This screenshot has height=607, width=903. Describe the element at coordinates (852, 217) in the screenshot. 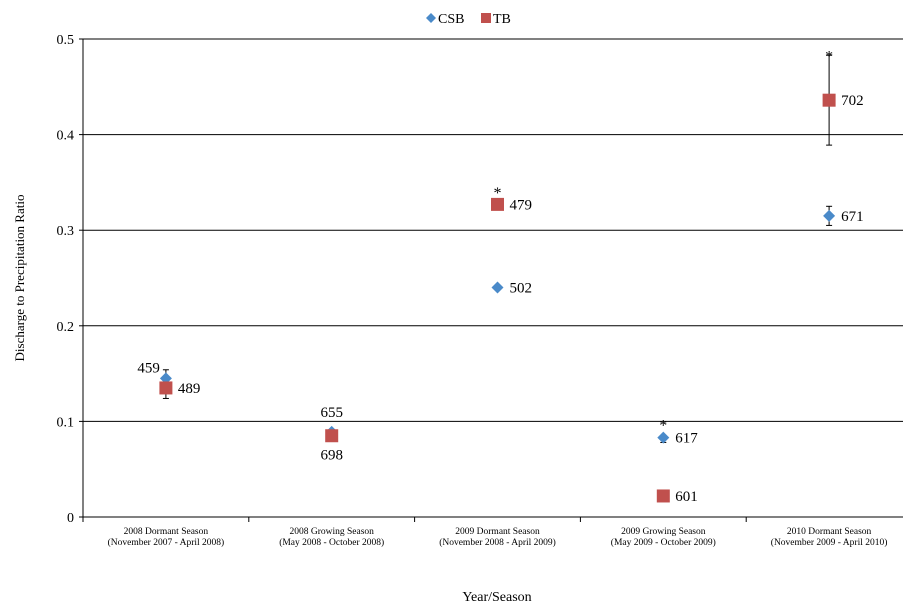

I see `point-label-csb: 671` at that location.